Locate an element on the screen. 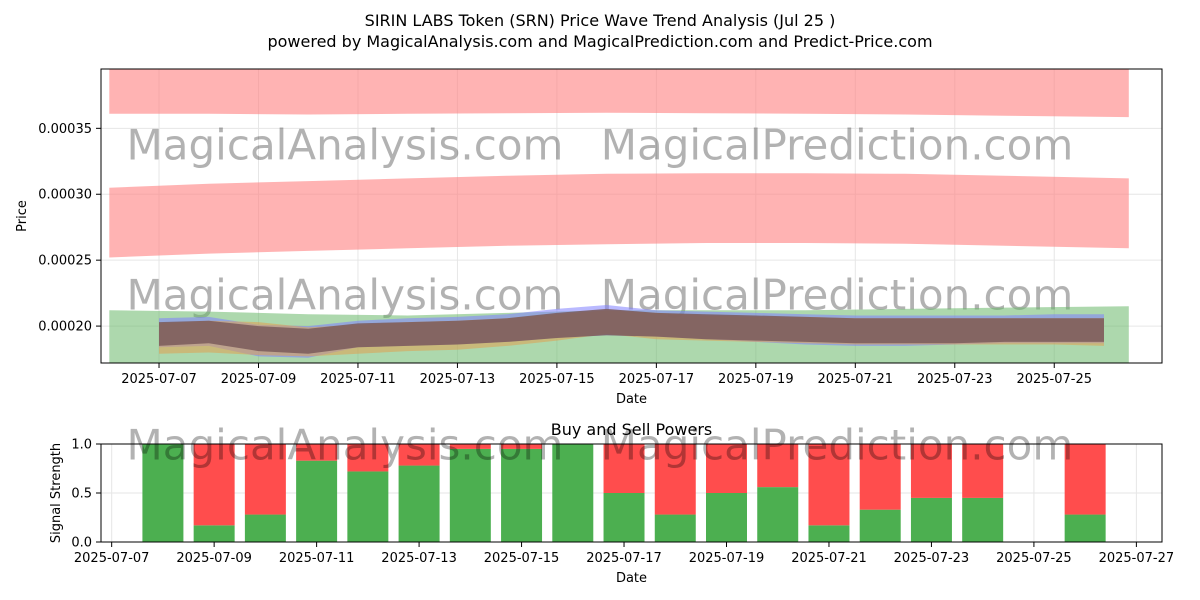 Image resolution: width=1200 pixels, height=600 pixels. signal-x-axis-label: Date is located at coordinates (631, 578).